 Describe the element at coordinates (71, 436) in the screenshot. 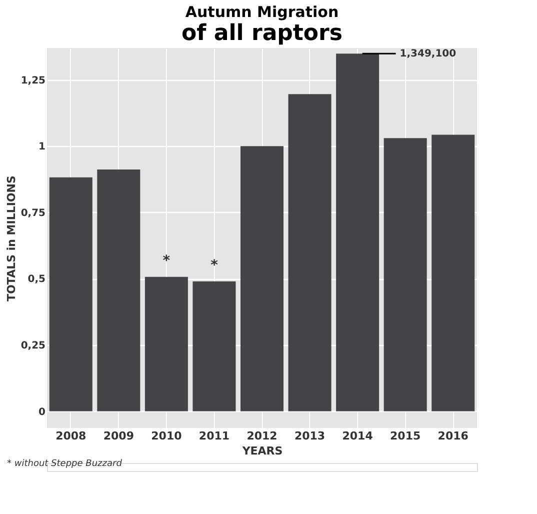

I see `x-tick-label: 2008` at that location.